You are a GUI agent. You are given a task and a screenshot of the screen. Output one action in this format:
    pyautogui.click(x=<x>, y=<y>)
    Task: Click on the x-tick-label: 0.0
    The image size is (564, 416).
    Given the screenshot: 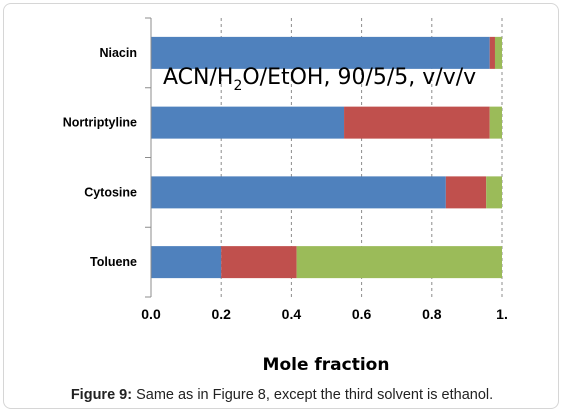 What is the action you would take?
    pyautogui.click(x=151, y=314)
    